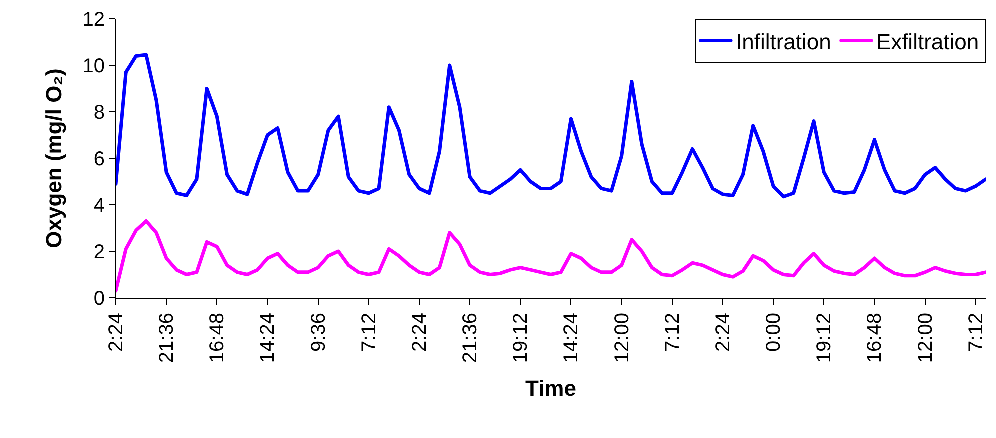  Describe the element at coordinates (928, 41) in the screenshot. I see `legend-label: Exfiltration` at that location.